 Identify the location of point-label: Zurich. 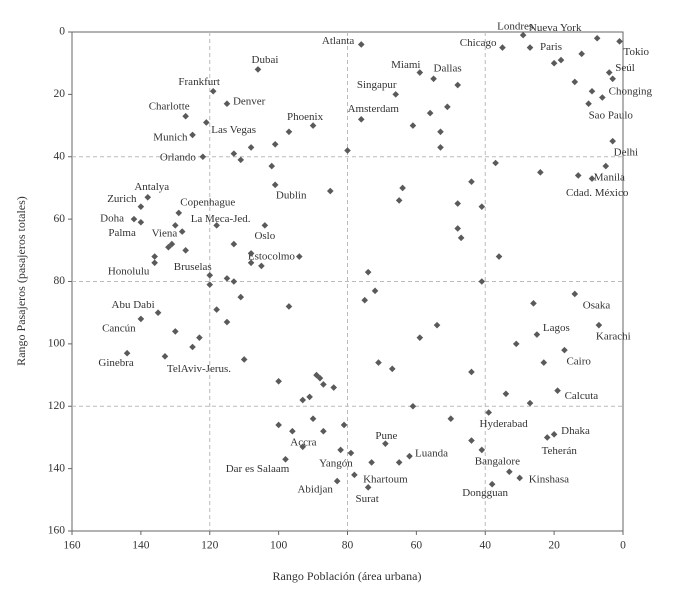
(122, 199).